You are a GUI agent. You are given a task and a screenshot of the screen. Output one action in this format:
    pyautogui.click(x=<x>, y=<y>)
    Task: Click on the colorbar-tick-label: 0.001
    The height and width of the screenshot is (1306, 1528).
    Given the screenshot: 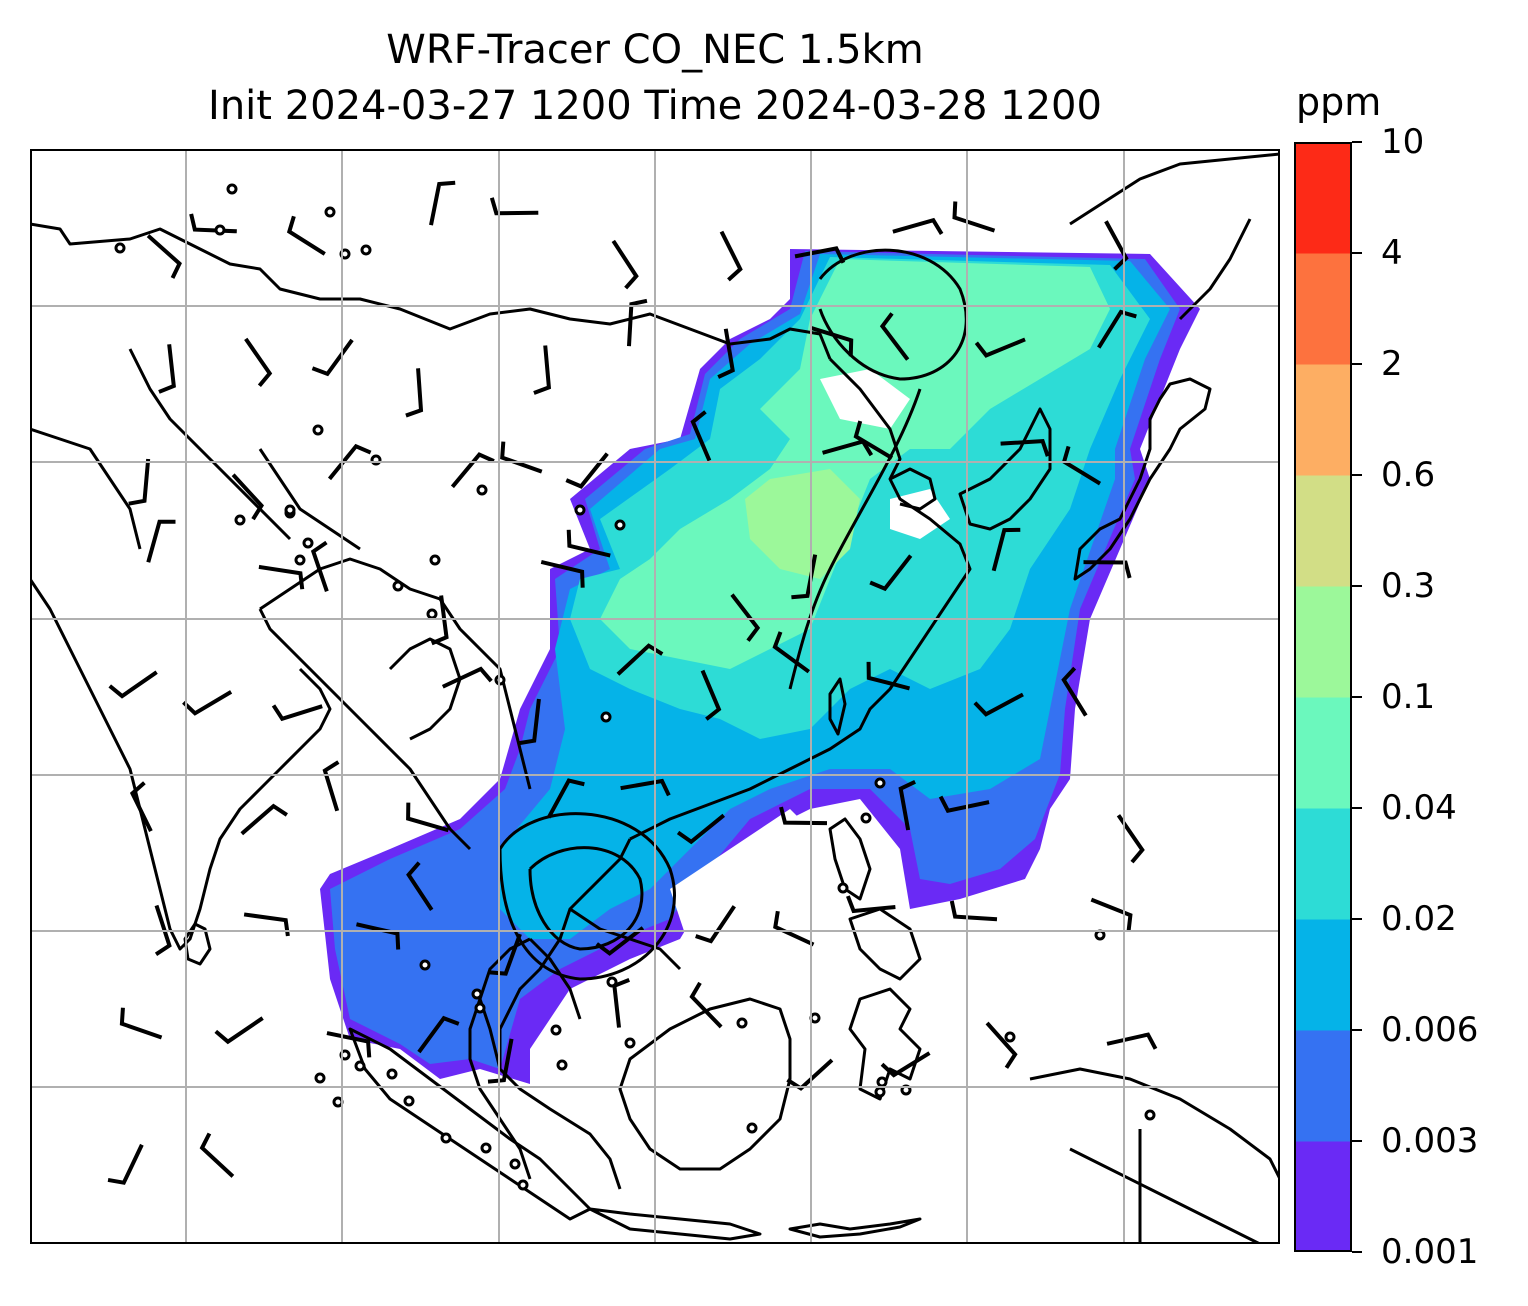 What is the action you would take?
    pyautogui.click(x=1430, y=1252)
    